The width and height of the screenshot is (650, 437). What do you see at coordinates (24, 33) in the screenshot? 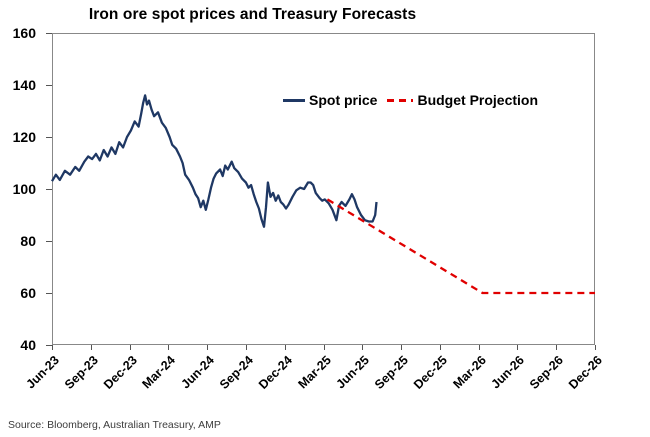
I see `y-axis-tick-label: 160` at bounding box center [24, 33].